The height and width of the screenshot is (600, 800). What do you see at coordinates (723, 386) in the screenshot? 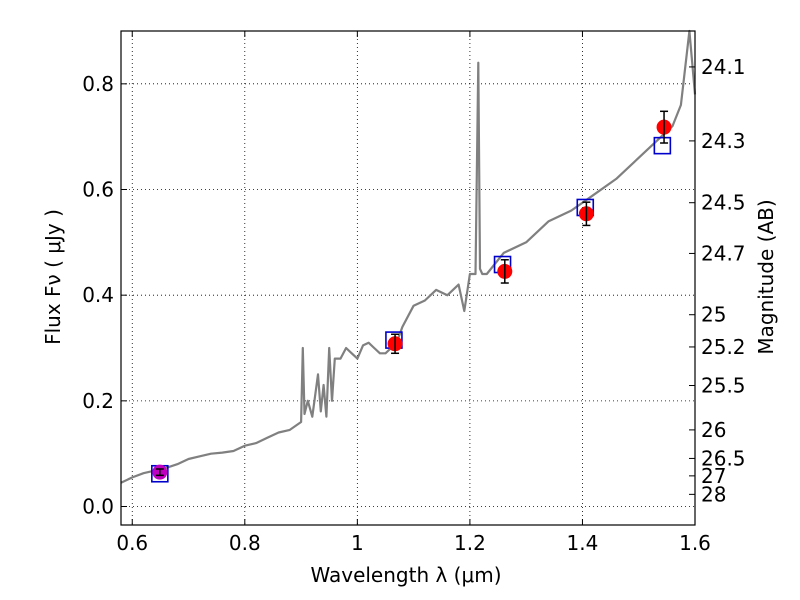
I see `right-tick-label: 25.5` at bounding box center [723, 386].